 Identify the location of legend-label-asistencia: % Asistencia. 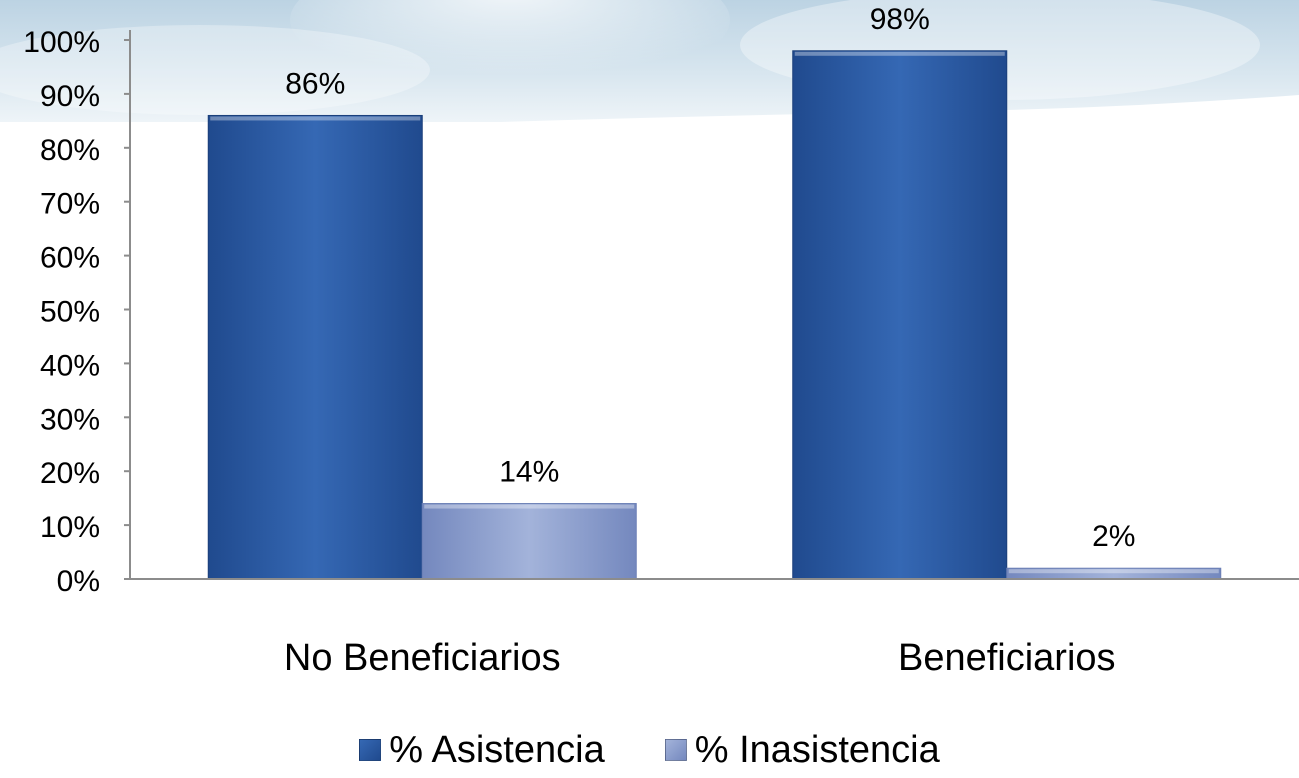
(497, 749).